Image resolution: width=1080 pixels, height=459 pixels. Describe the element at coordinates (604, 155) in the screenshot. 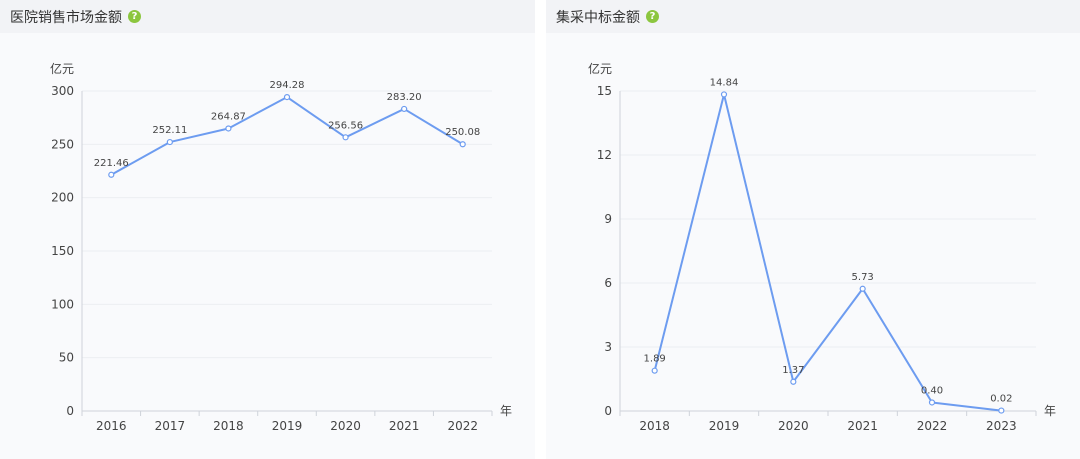

I see `y-tick-label: 12` at that location.